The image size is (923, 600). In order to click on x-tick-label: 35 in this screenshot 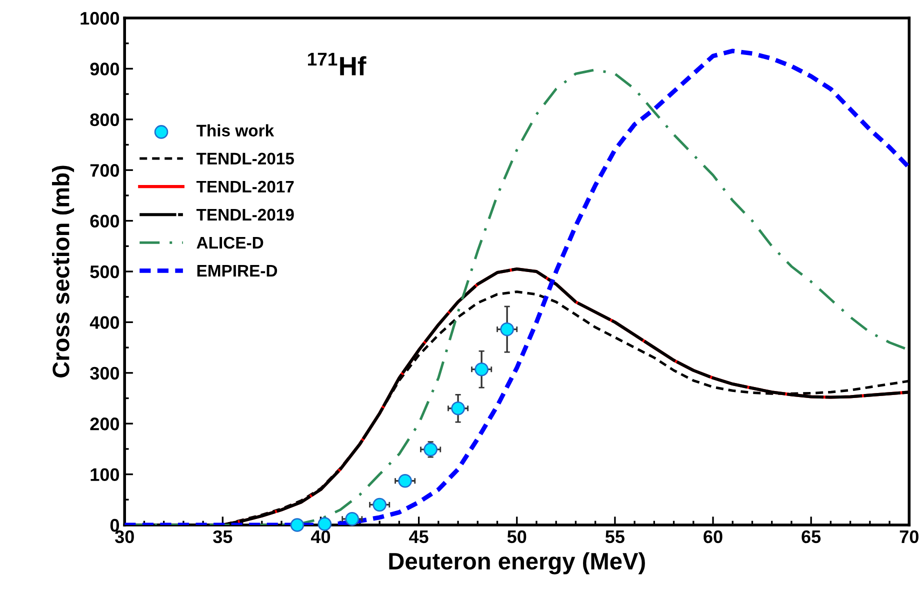, I will do `click(222, 537)`.